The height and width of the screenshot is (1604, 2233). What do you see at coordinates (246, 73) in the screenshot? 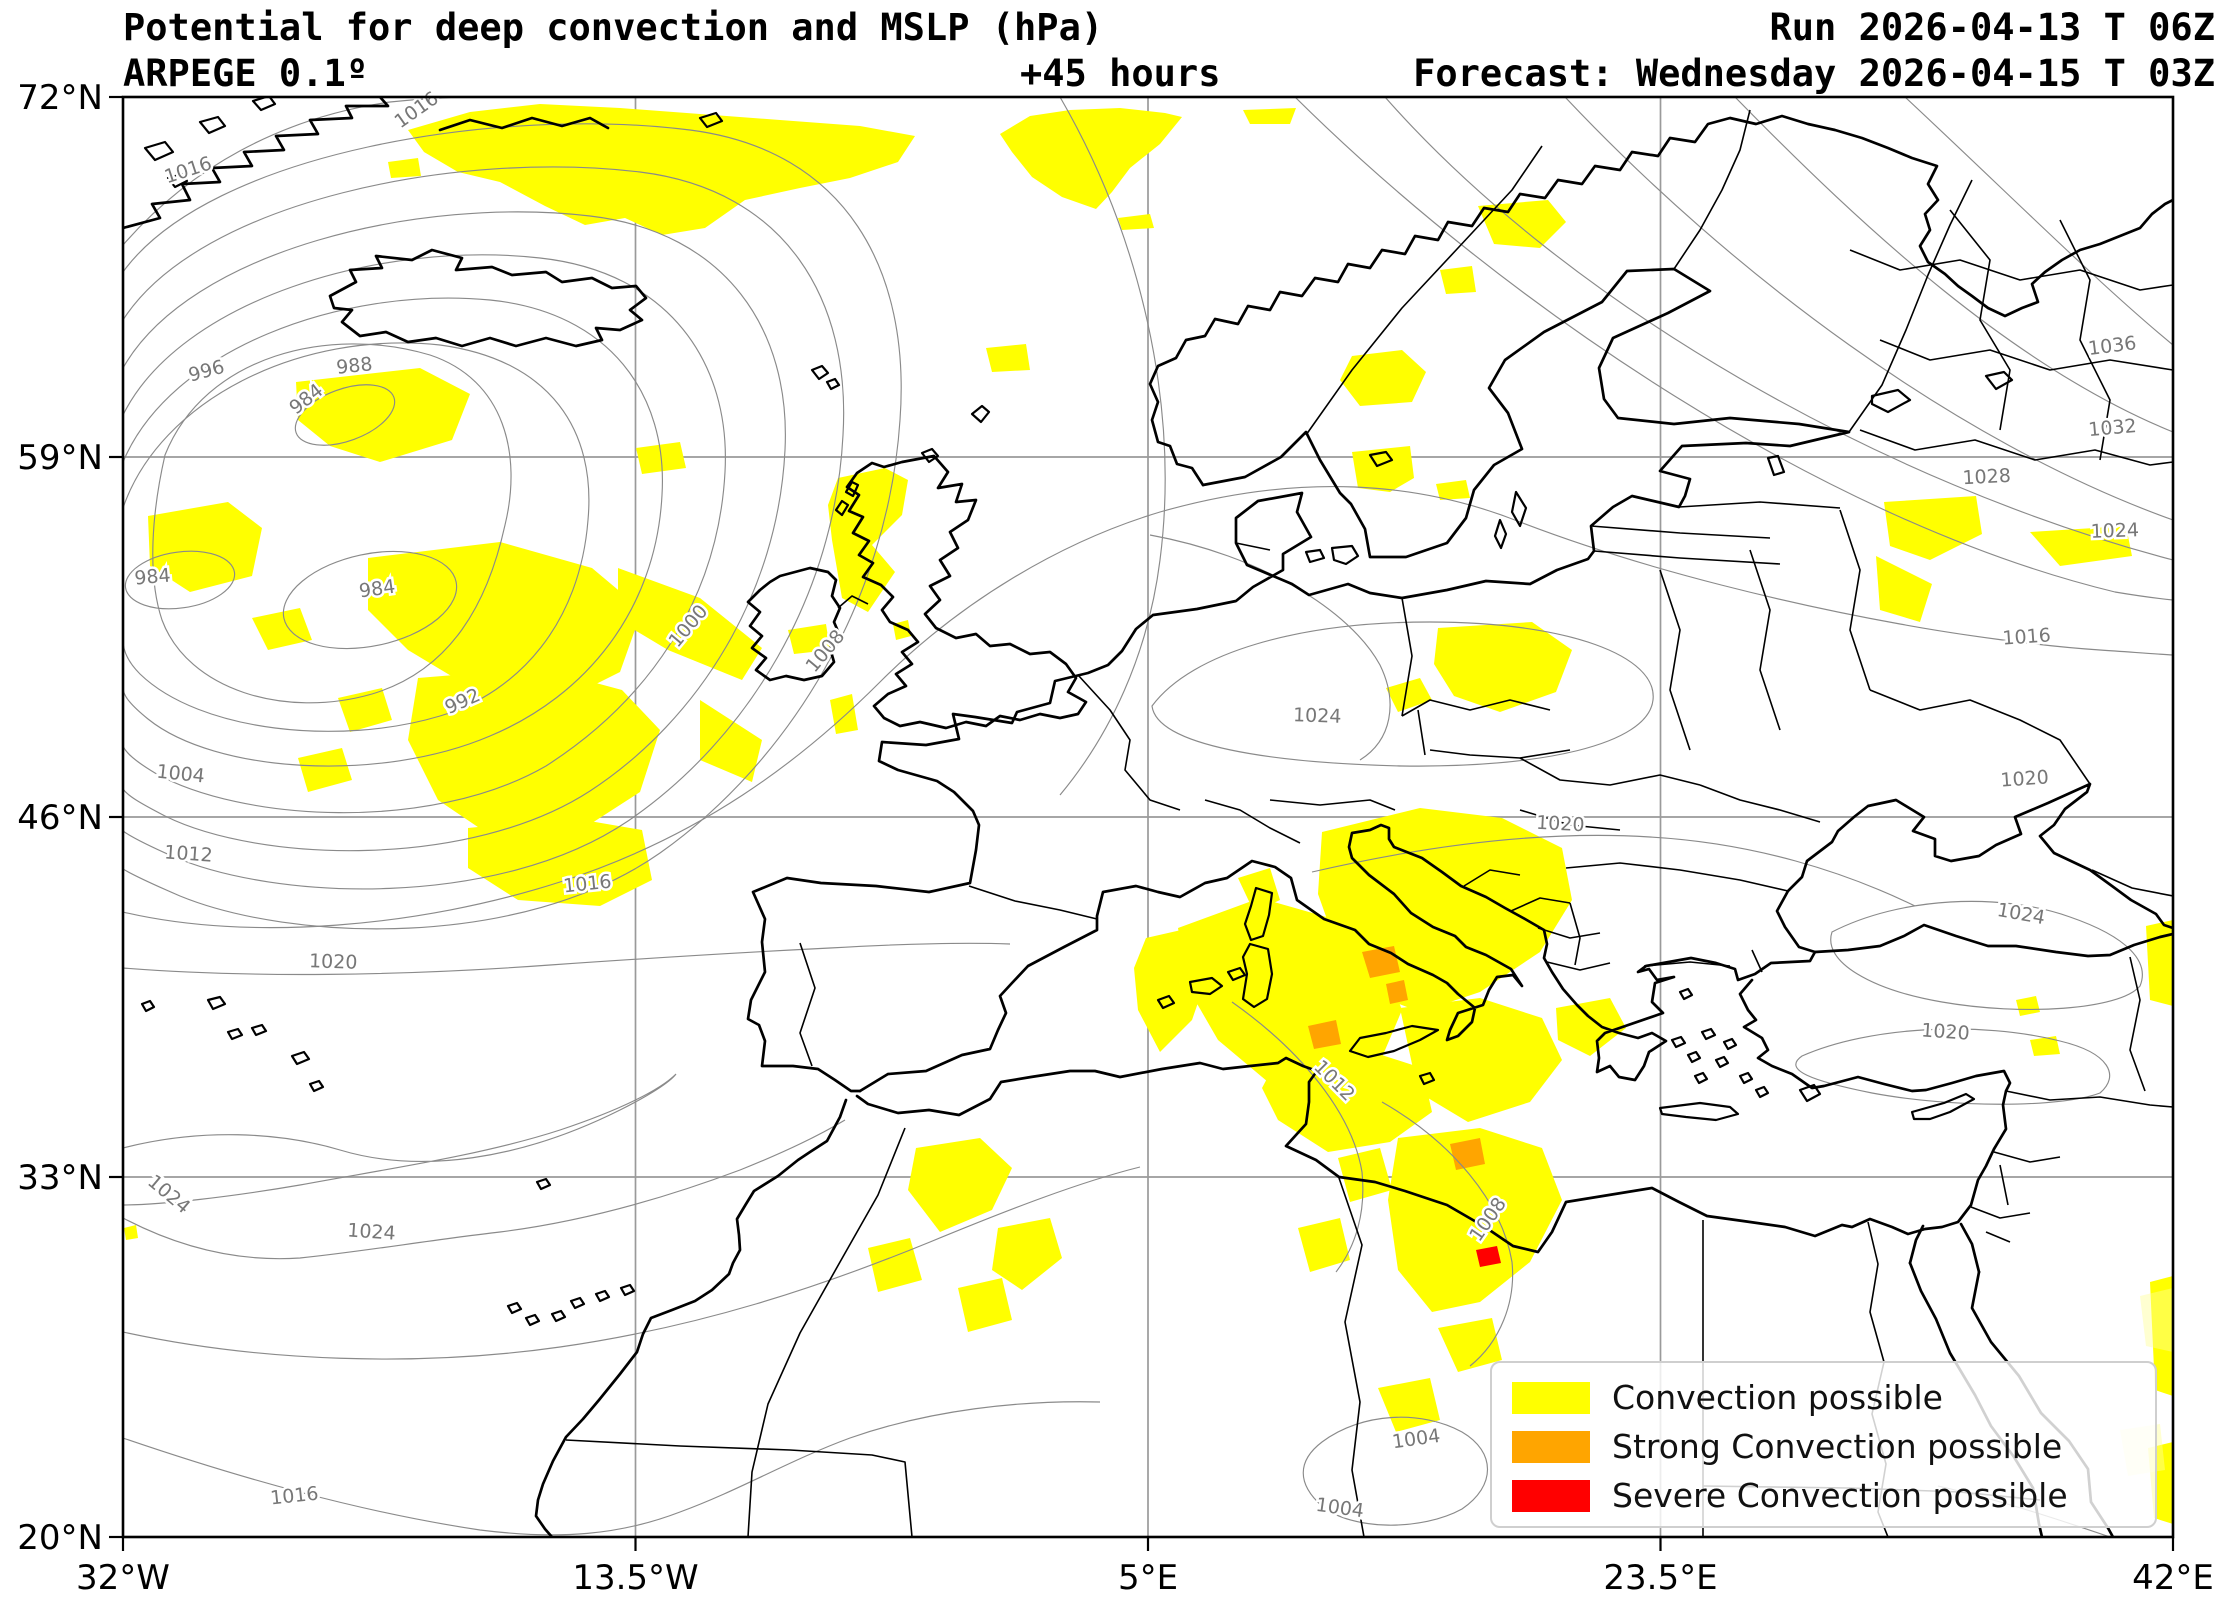
I see `model-name: ARPEGE 0.1º` at bounding box center [246, 73].